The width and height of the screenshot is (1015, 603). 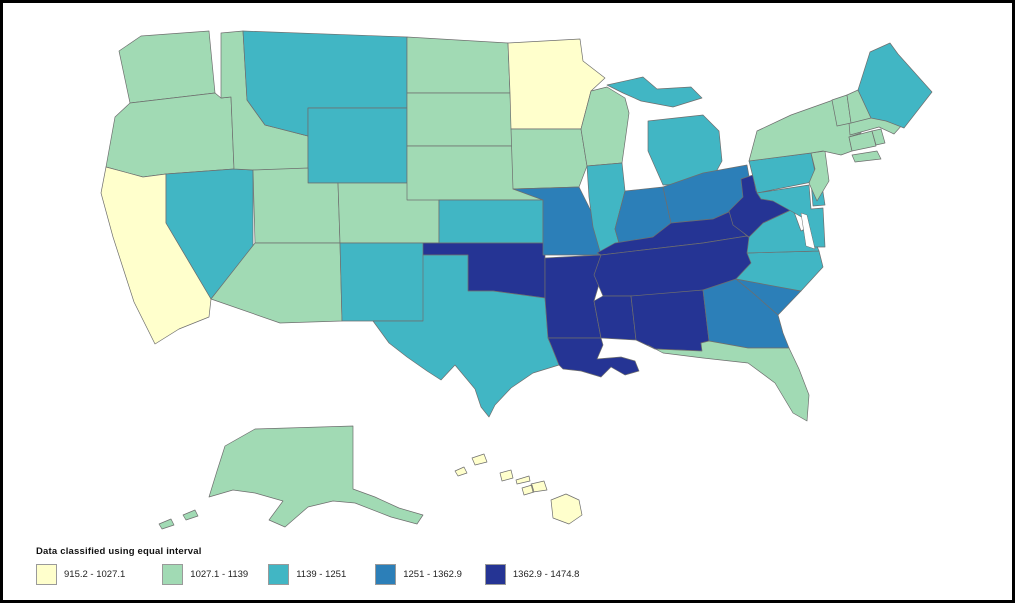 I want to click on state-TX, so click(x=466, y=336).